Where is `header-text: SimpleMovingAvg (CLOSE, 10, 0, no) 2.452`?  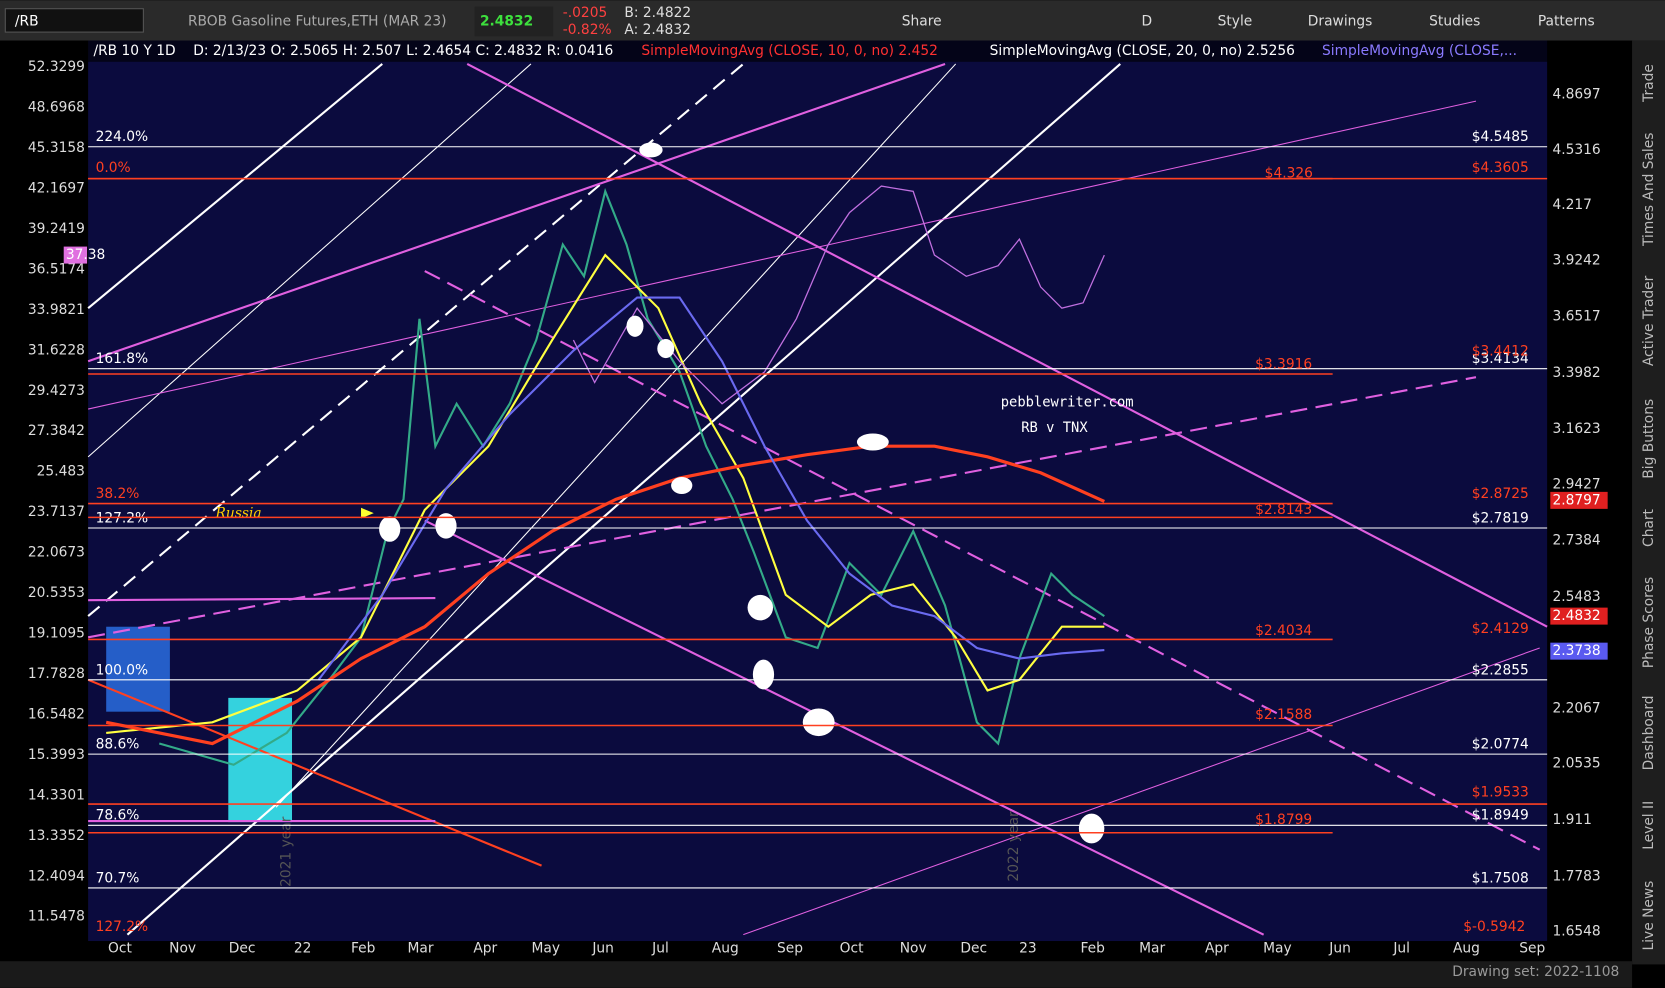 header-text: SimpleMovingAvg (CLOSE, 10, 0, no) 2.452 is located at coordinates (789, 51).